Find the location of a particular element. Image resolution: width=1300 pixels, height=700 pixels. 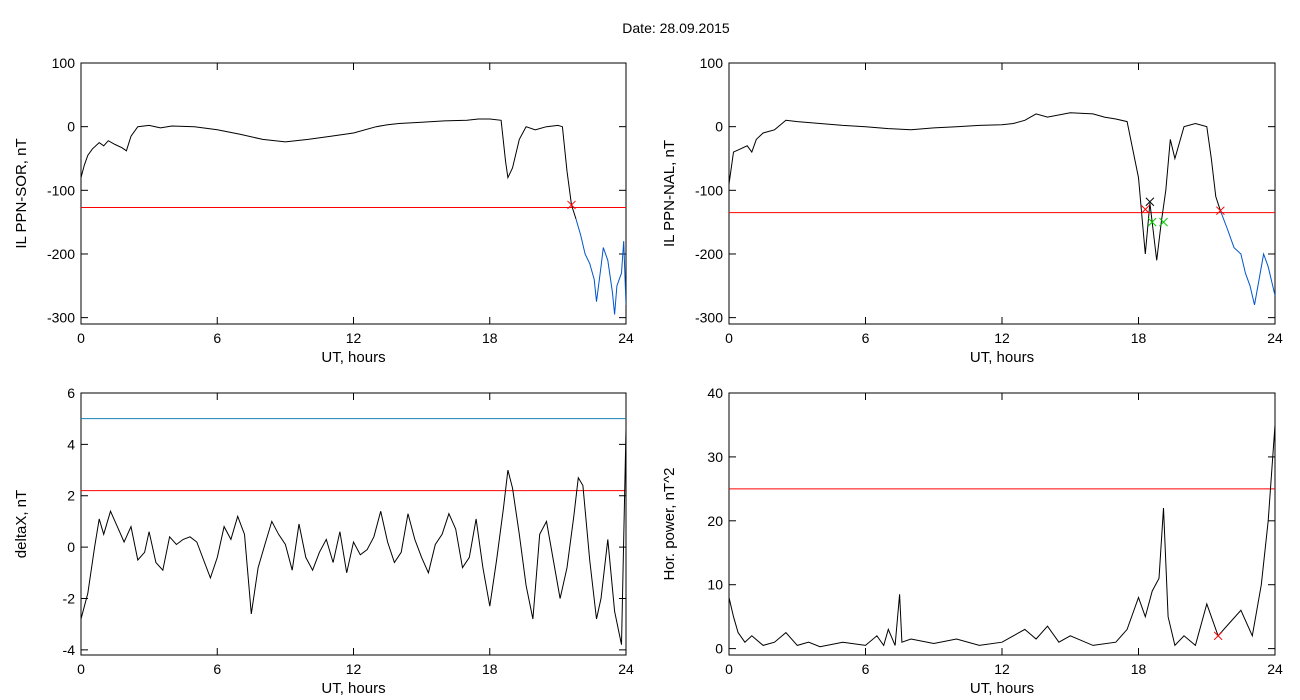

date-title: Date: 28.09.2015 is located at coordinates (676, 28).